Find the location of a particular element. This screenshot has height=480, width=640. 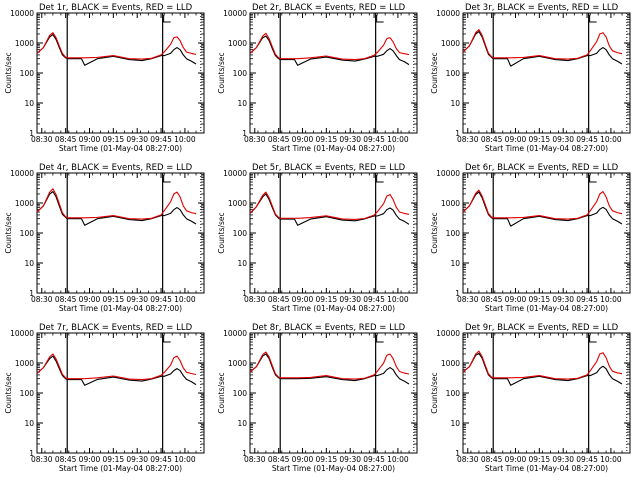

chart-title: Det 3r, BLACK = Events, RED = LLD is located at coordinates (542, 8).